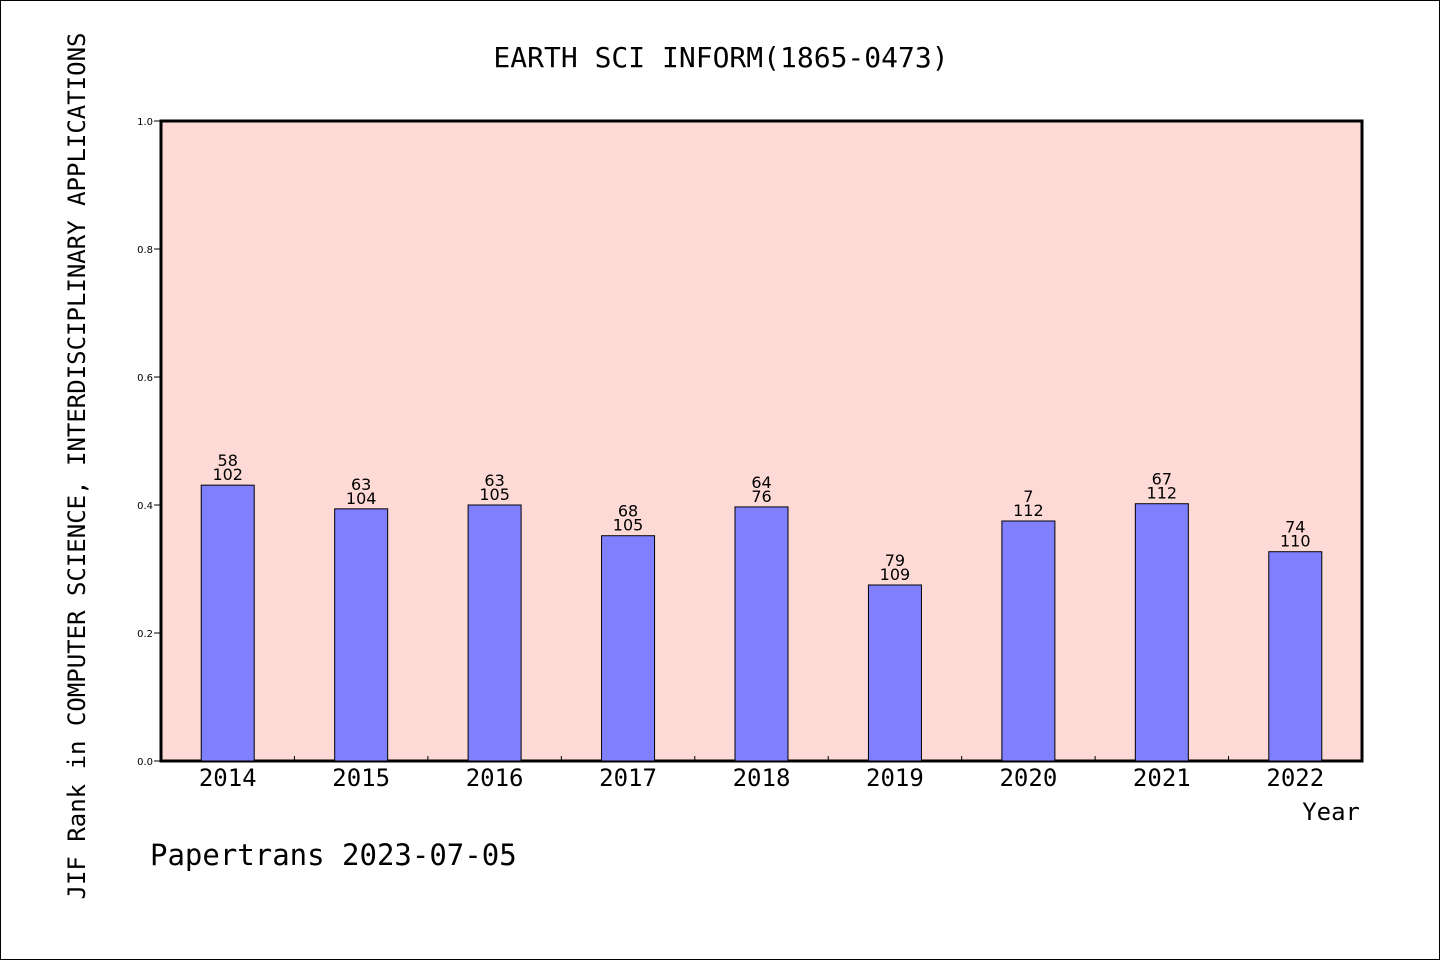 The height and width of the screenshot is (960, 1440). What do you see at coordinates (1331, 812) in the screenshot?
I see `x-axis-label: Year` at bounding box center [1331, 812].